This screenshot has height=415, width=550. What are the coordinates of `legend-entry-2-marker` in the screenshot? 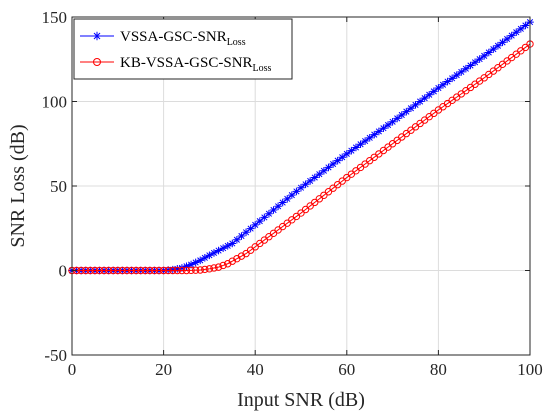 It's located at (97, 62).